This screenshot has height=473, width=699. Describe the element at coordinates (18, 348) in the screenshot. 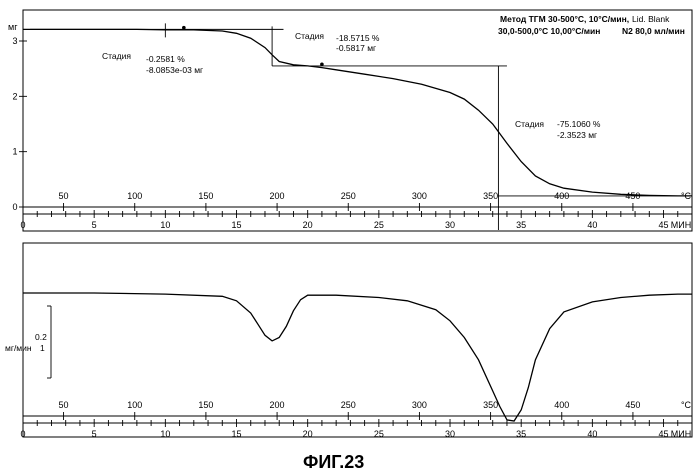

I see `dtg-ylabel-unit: мг/мин` at that location.